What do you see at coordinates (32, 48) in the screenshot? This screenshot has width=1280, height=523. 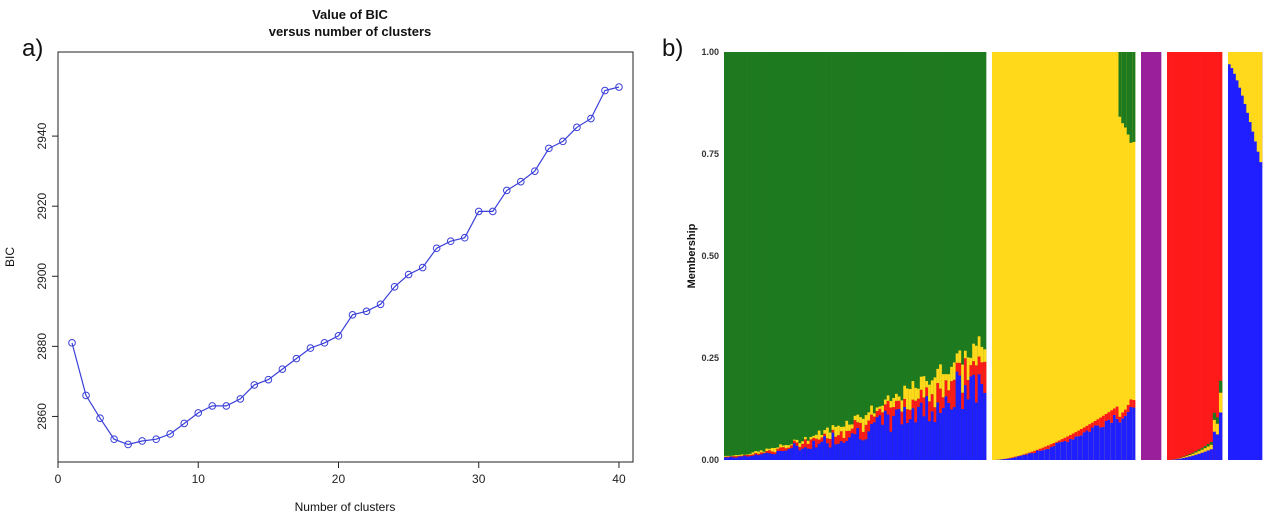 I see `panel-a-letter: a)` at bounding box center [32, 48].